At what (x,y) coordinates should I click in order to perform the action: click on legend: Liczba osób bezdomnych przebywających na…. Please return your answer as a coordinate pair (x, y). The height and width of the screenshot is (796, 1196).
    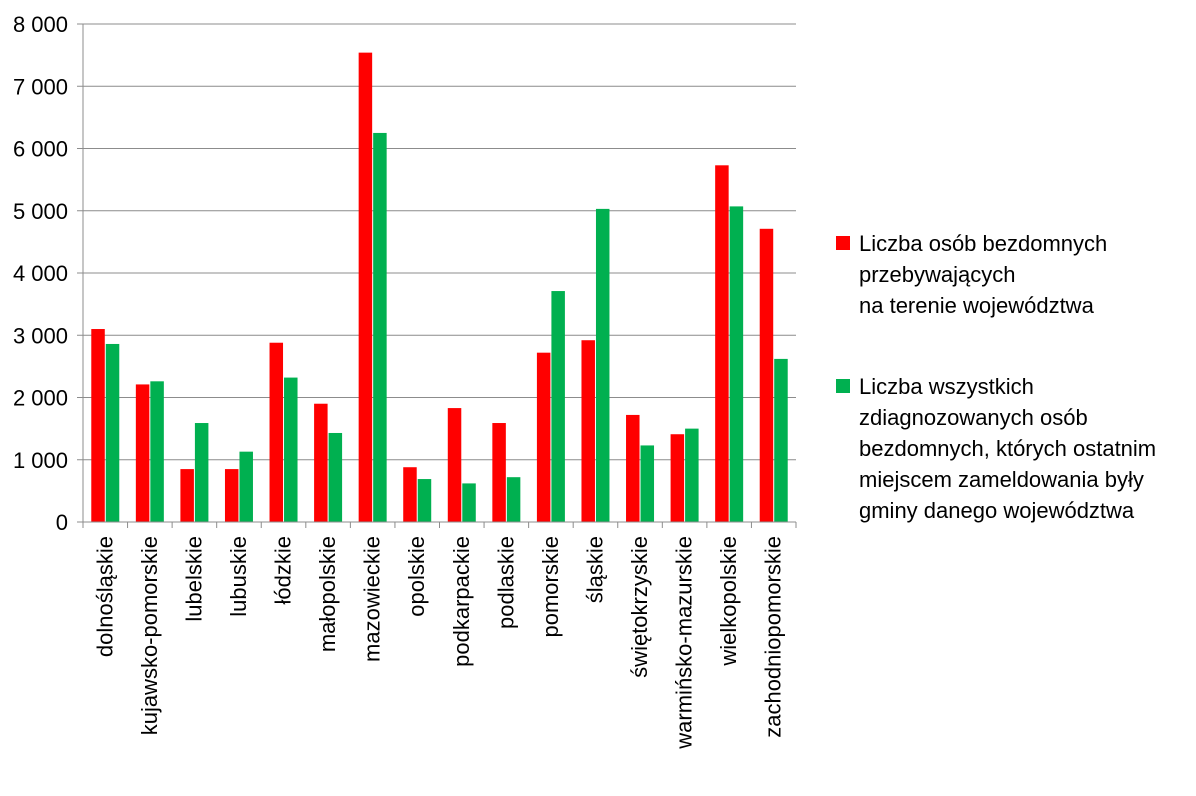
    Looking at the image, I should click on (1011, 402).